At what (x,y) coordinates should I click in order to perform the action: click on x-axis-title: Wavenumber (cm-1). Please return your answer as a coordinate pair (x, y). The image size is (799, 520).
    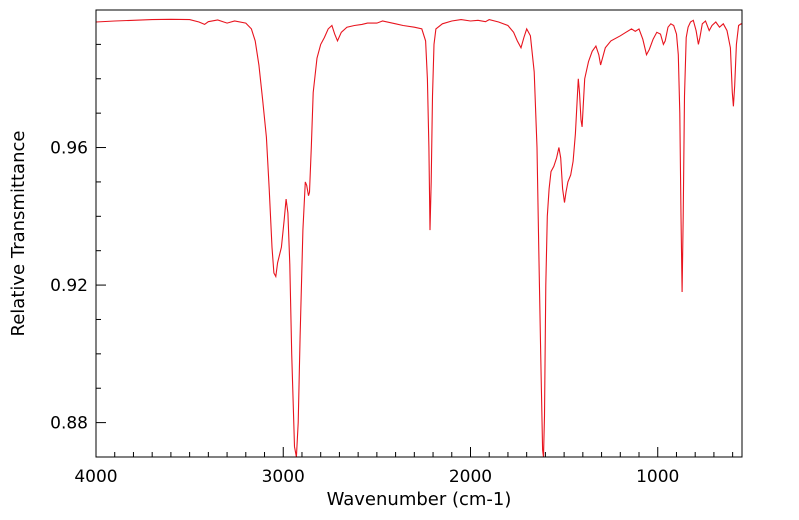
    Looking at the image, I should click on (419, 499).